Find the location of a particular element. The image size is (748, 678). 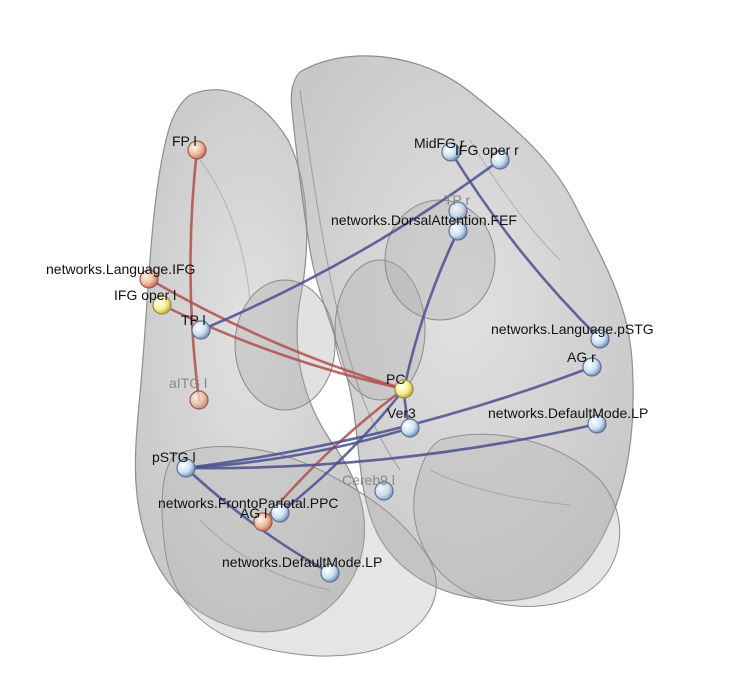

node-ag_r: AG r is located at coordinates (584, 363).